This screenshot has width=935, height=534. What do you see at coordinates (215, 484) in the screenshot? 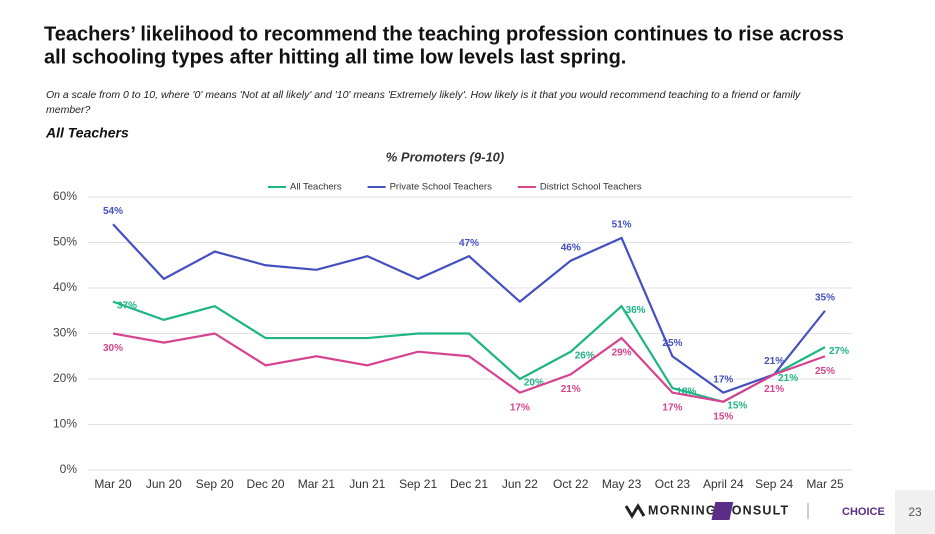
I see `x-tick-label: Sep 20` at bounding box center [215, 484].